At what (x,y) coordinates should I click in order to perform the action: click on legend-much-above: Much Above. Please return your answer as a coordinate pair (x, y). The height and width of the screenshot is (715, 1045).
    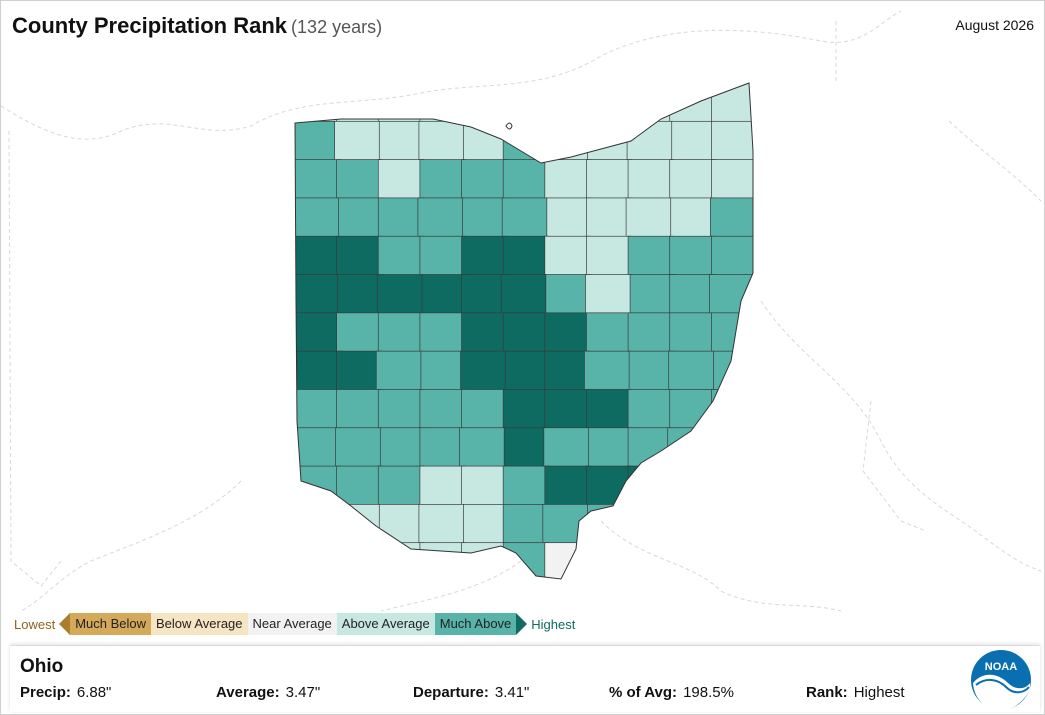
    Looking at the image, I should click on (475, 624).